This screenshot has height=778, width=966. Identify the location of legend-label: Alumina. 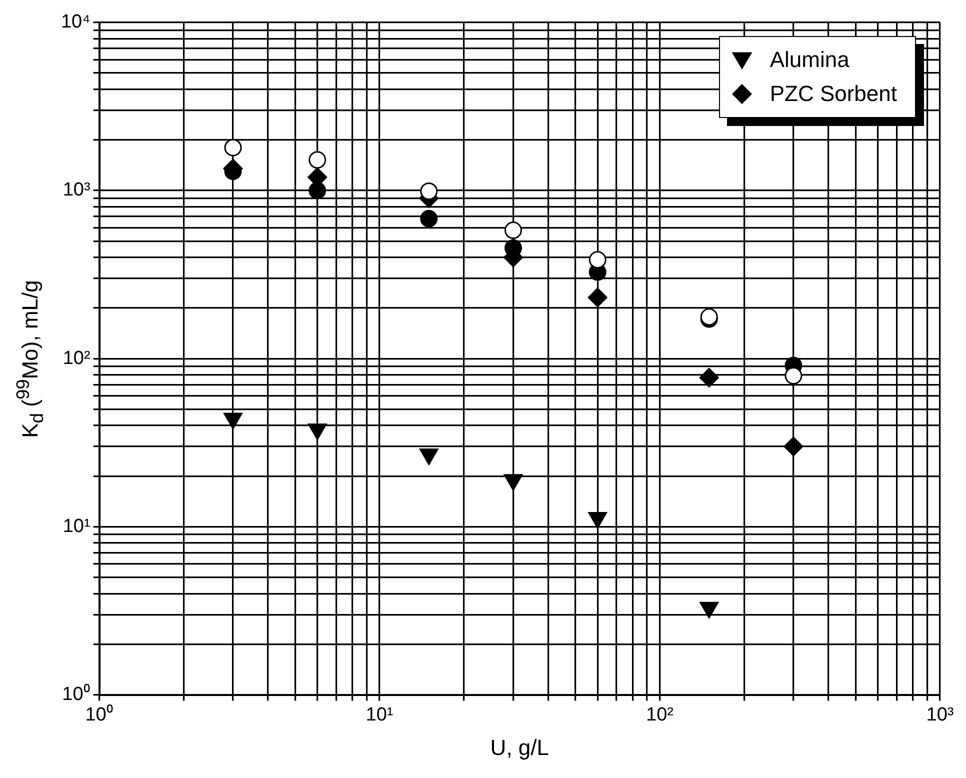
(810, 60).